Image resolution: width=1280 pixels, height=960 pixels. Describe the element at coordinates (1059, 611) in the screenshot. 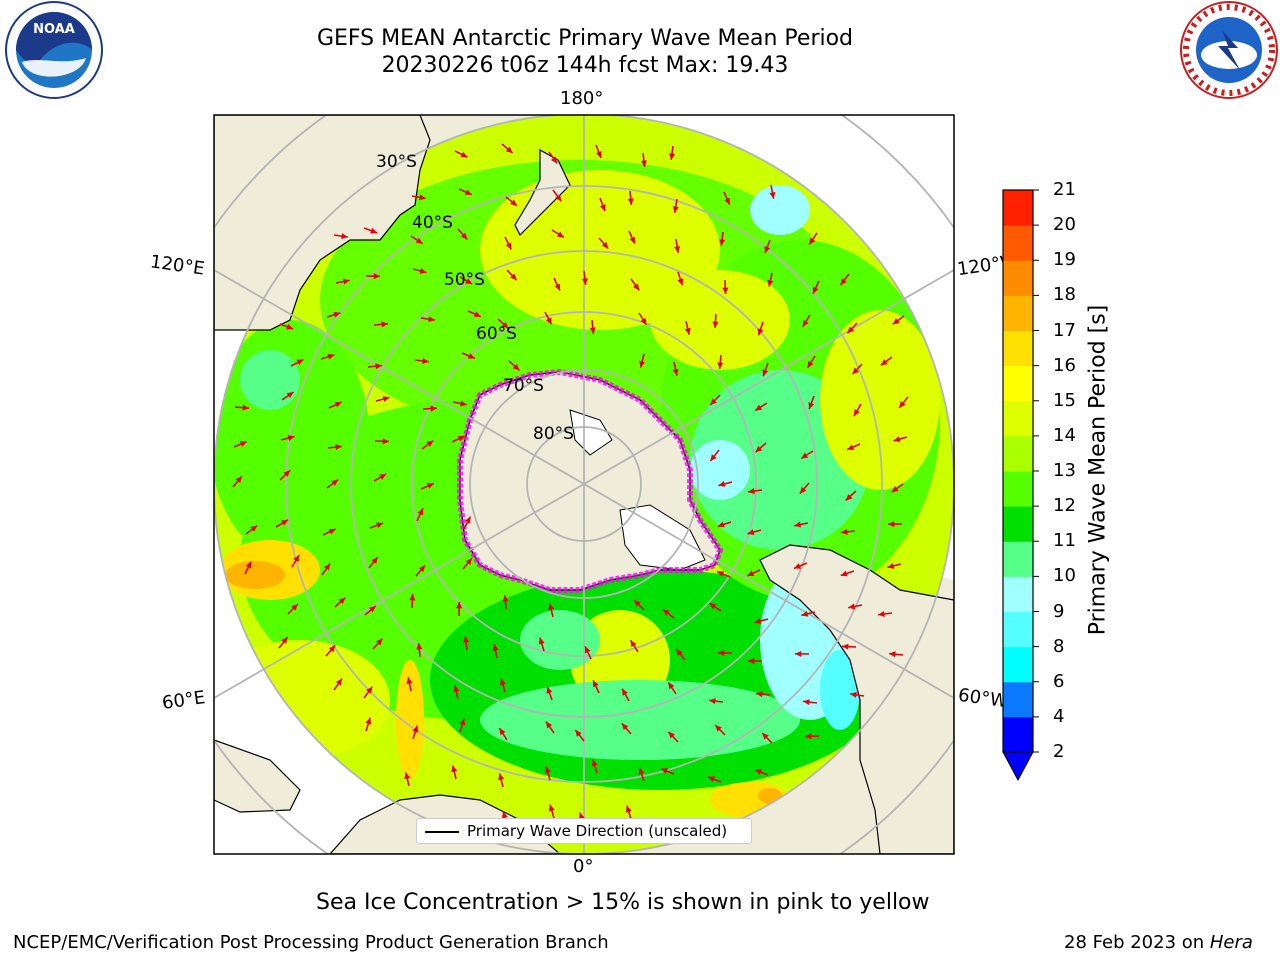

I see `colorbar-tick-label: 9` at that location.